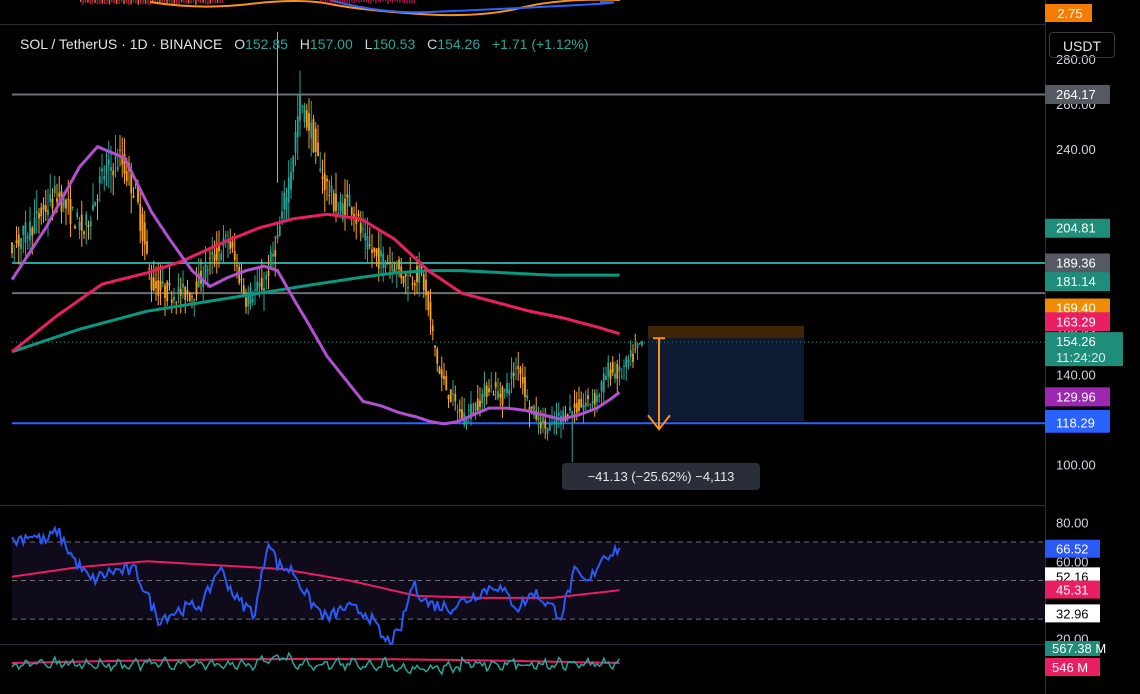  I want to click on measure-arrow-head, so click(659, 422).